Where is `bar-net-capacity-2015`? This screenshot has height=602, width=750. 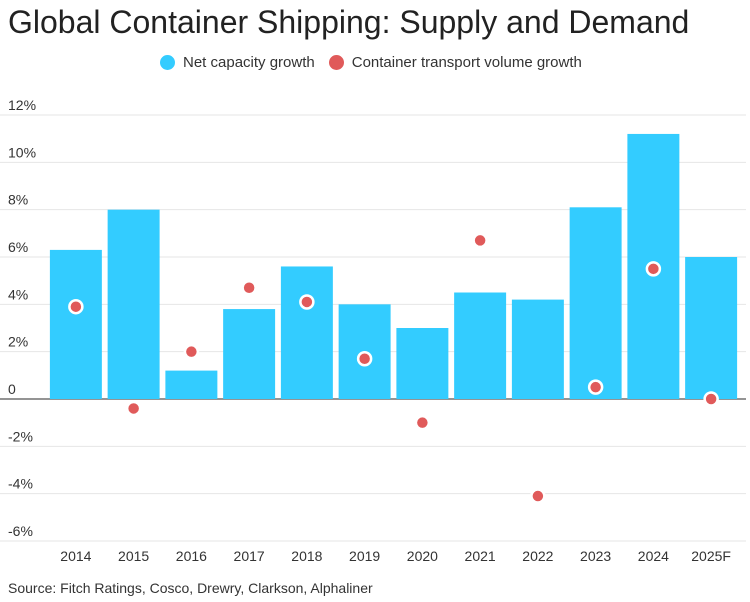
bar-net-capacity-2015 is located at coordinates (133, 304).